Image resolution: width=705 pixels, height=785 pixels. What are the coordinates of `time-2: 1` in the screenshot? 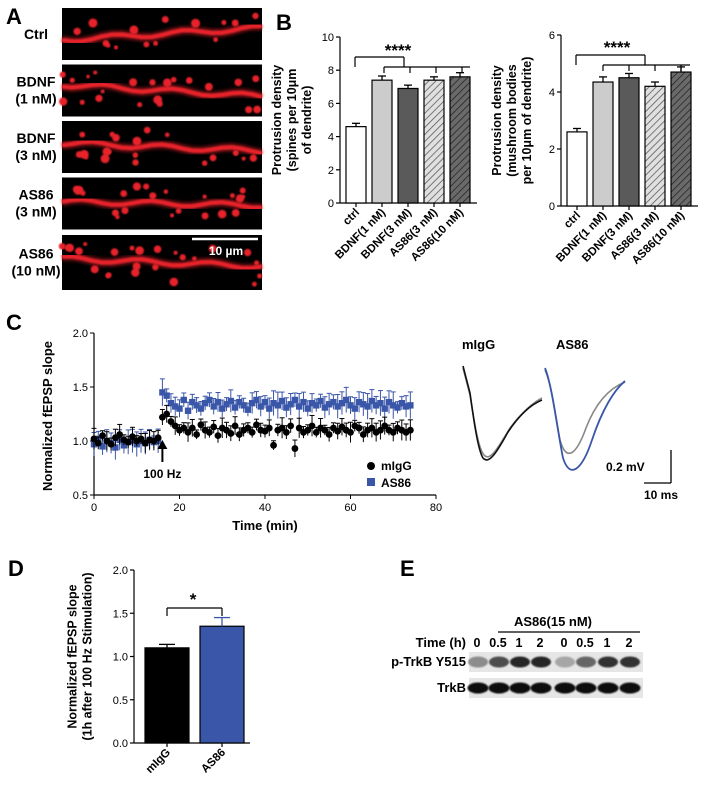 It's located at (519, 643).